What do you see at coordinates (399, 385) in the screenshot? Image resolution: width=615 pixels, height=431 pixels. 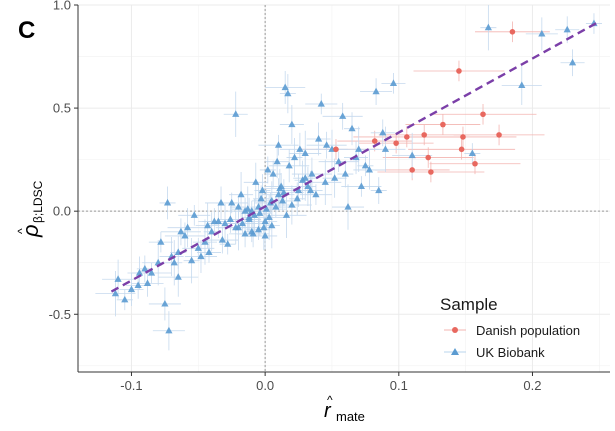 I see `x-tick-label: 0.1` at bounding box center [399, 385].